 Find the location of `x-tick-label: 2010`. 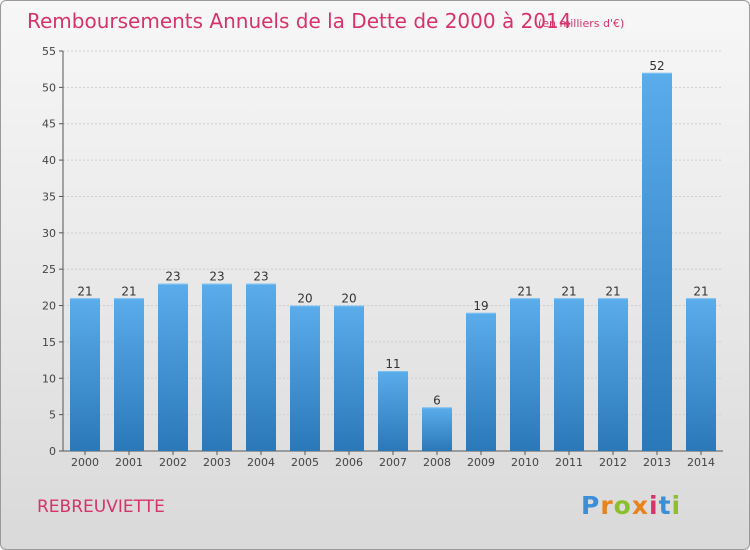

x-tick-label: 2010 is located at coordinates (525, 462).